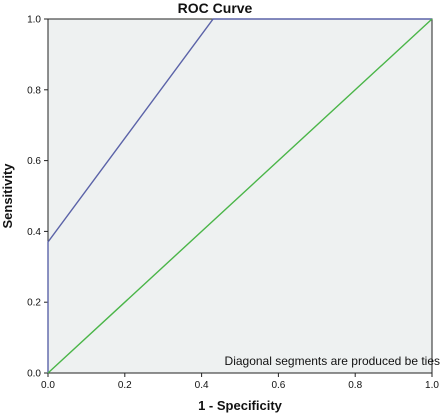 Image resolution: width=443 pixels, height=419 pixels. What do you see at coordinates (278, 385) in the screenshot?
I see `x-tick-label: 0.6` at bounding box center [278, 385].